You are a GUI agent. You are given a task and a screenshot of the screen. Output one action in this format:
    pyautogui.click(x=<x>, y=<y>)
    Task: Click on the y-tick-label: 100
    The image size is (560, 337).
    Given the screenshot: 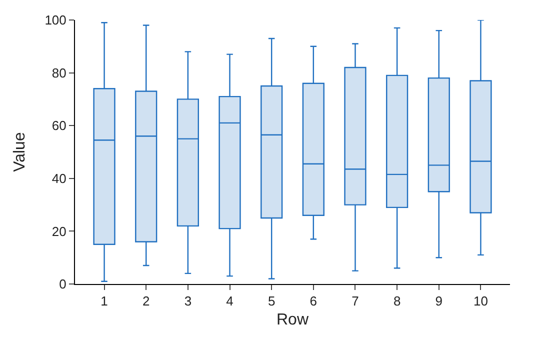 What is the action you would take?
    pyautogui.click(x=55, y=20)
    